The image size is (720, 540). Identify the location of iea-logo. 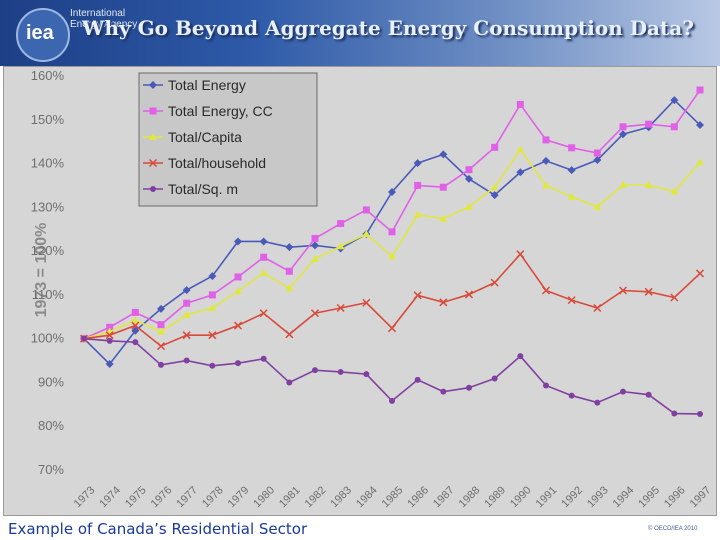
(43, 35).